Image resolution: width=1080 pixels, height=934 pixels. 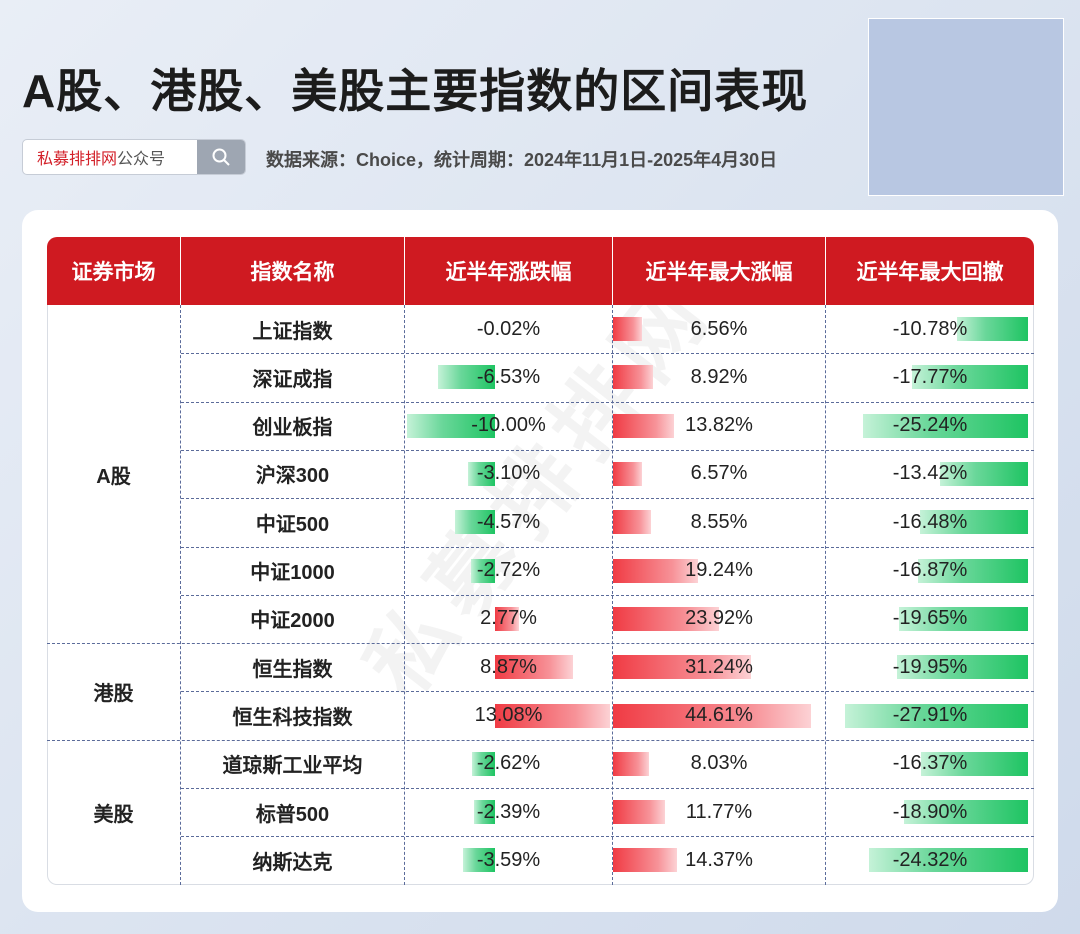 I want to click on change-value: -3.10%, so click(x=508, y=473).